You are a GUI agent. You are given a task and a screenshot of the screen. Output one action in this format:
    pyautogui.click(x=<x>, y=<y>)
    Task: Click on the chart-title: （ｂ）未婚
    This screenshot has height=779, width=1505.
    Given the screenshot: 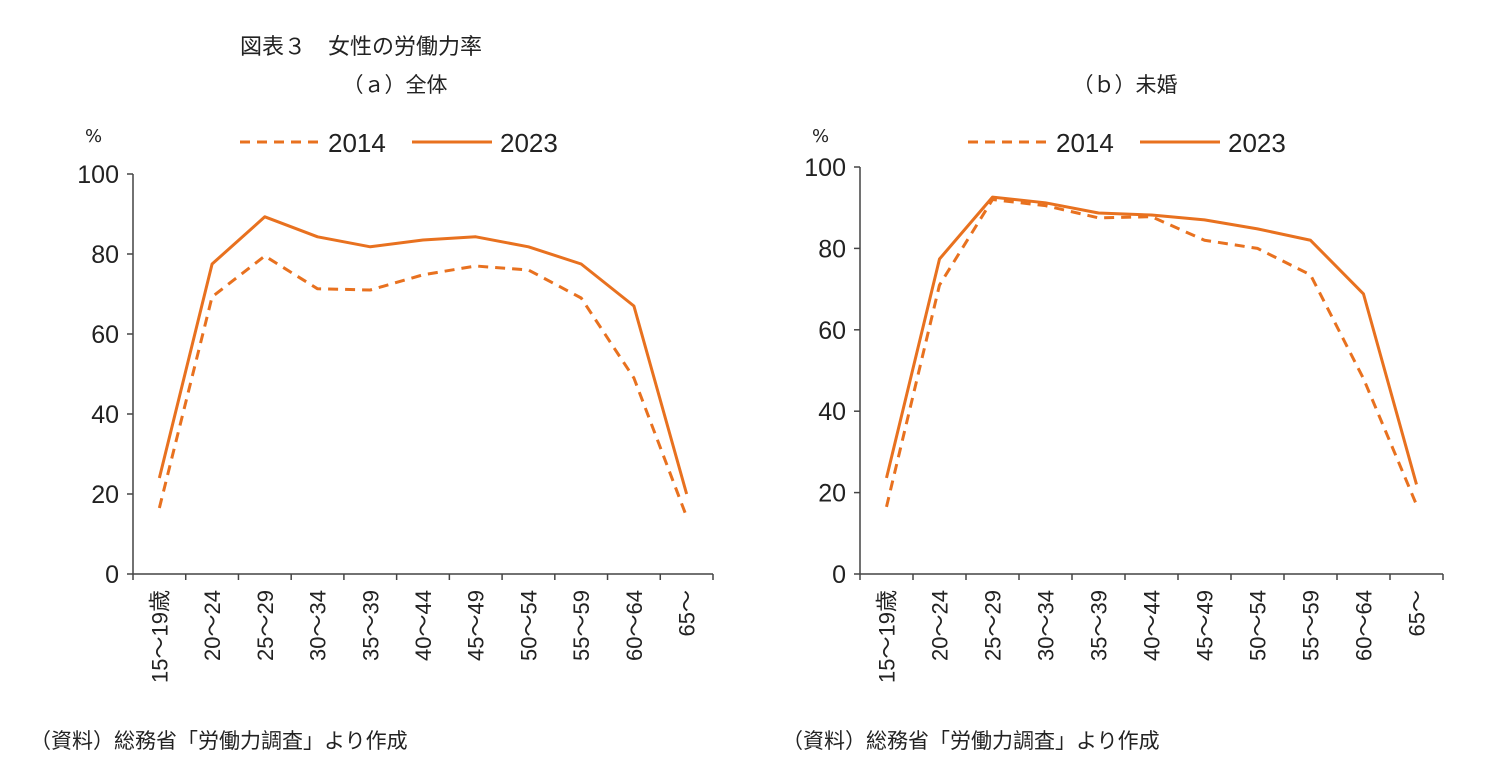 What is the action you would take?
    pyautogui.click(x=1125, y=85)
    